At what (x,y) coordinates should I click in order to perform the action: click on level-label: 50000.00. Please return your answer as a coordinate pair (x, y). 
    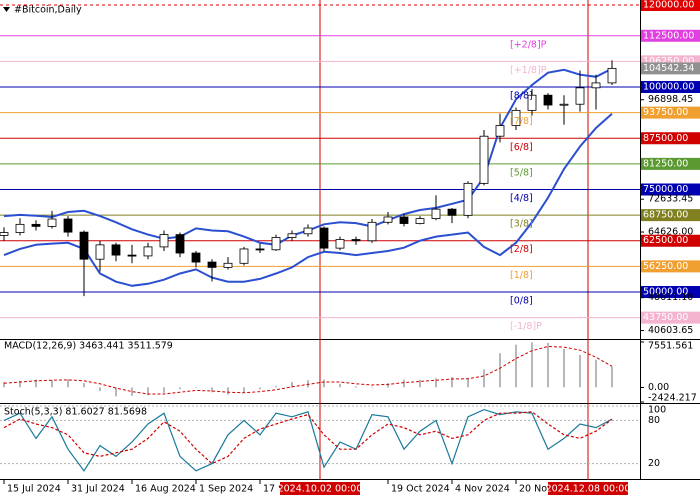
    Looking at the image, I should click on (665, 291).